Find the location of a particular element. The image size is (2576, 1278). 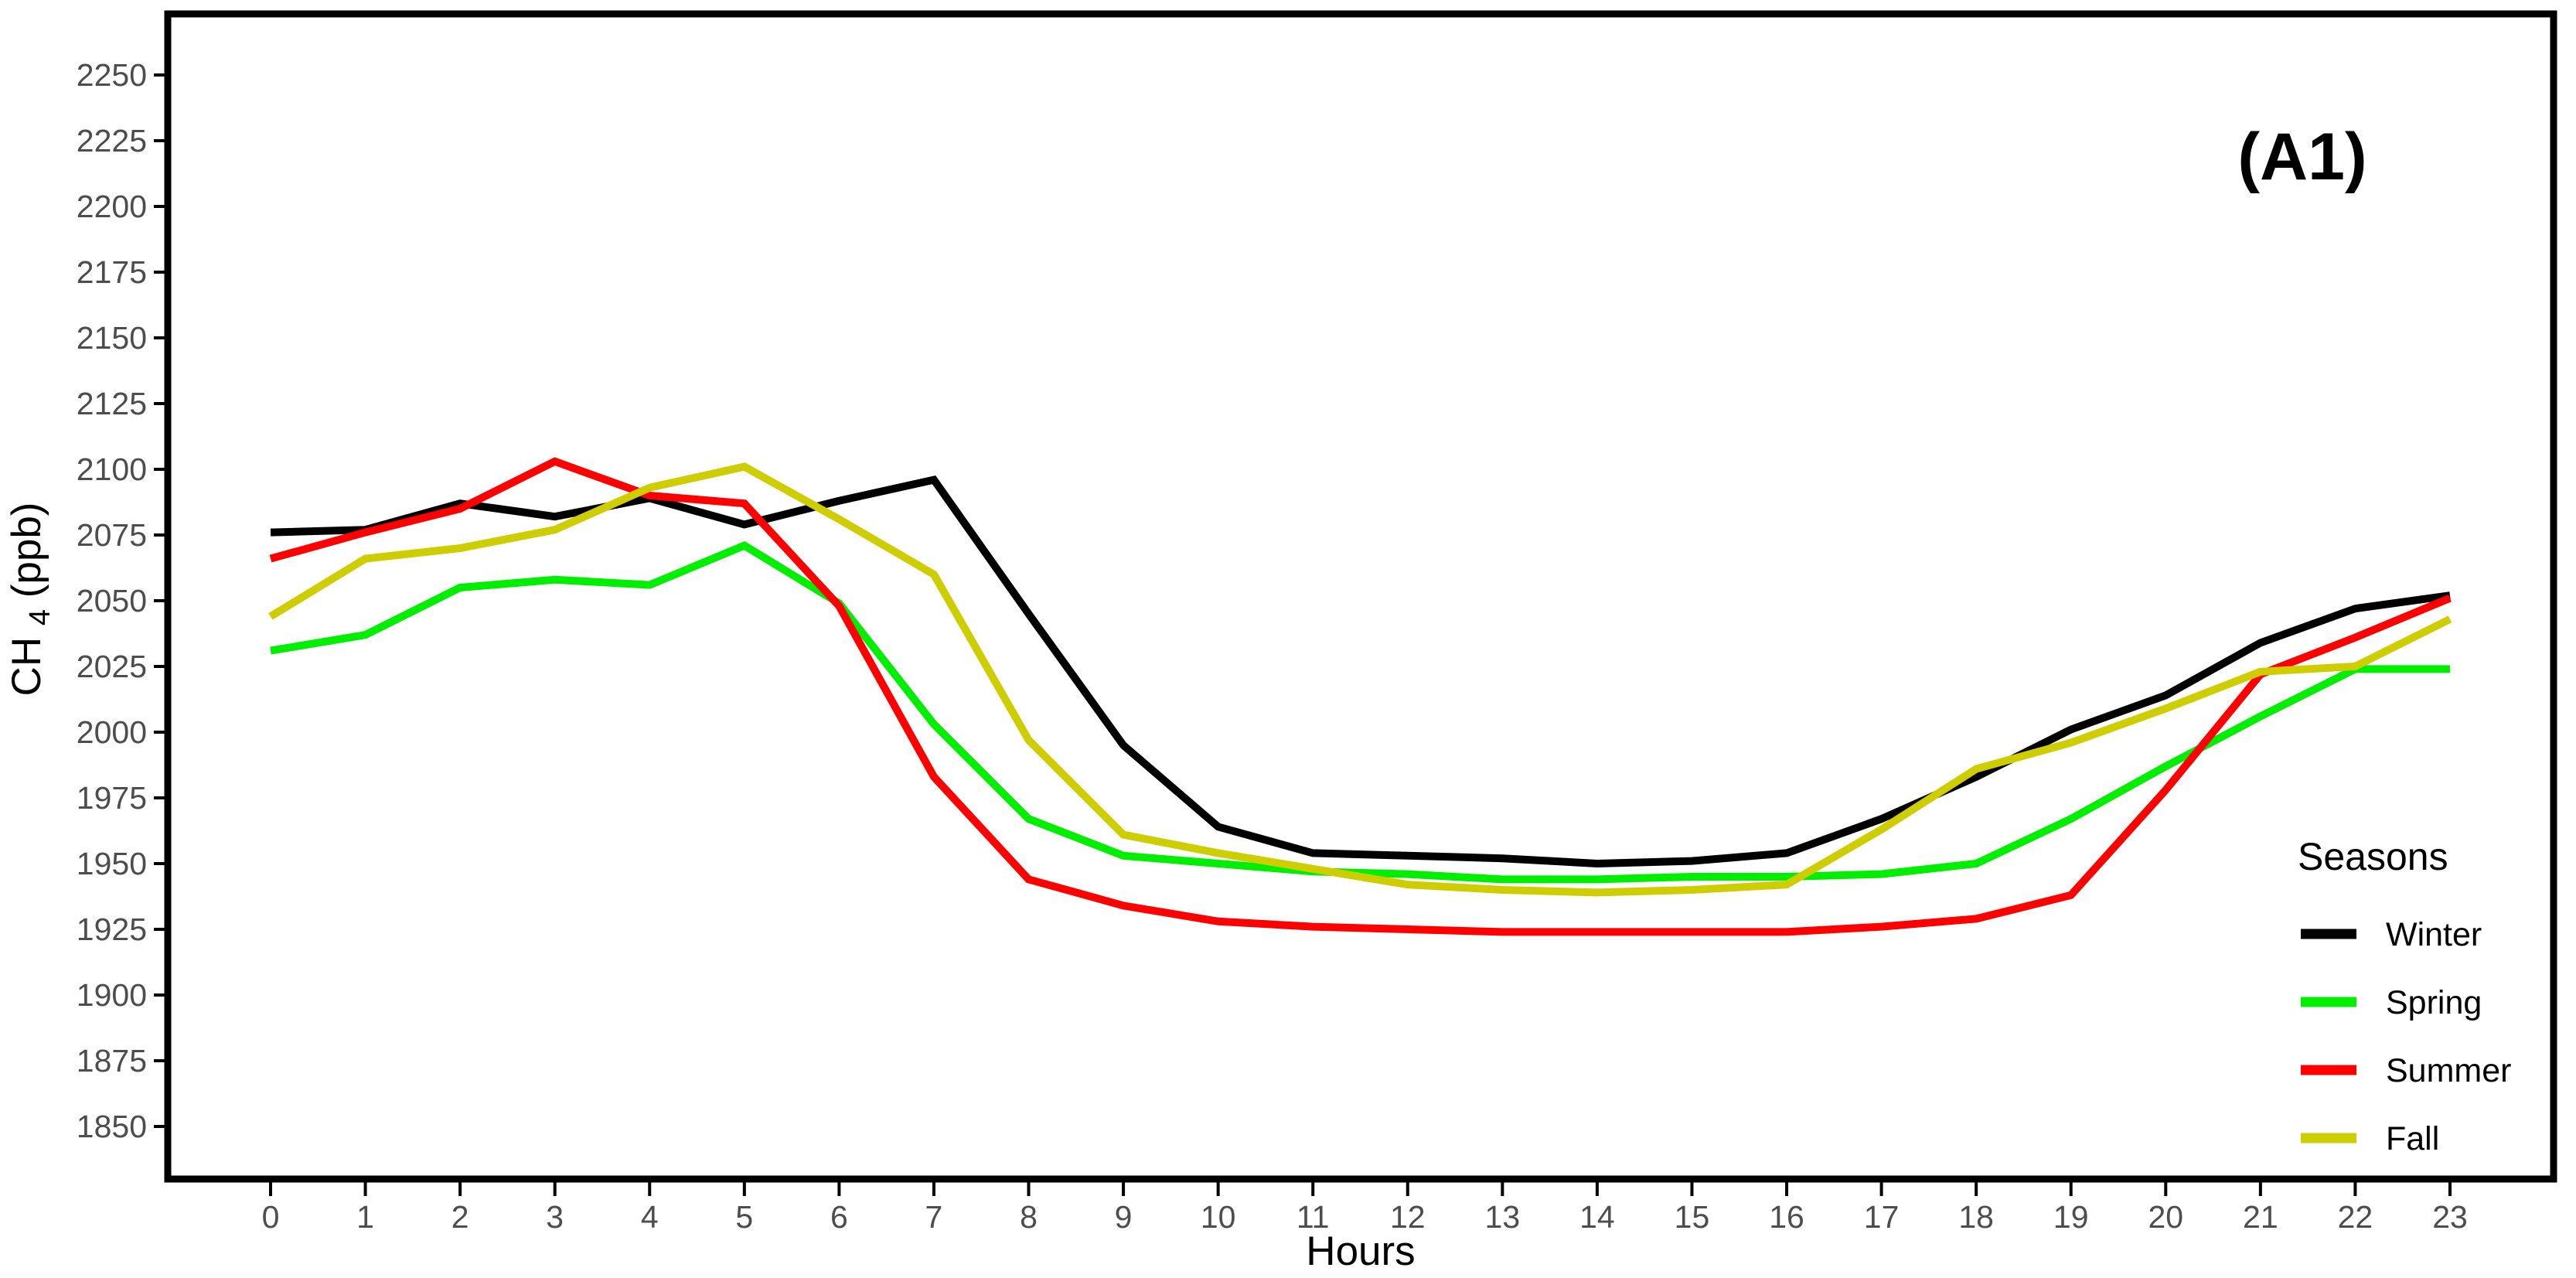

y-tick-label: 1850 is located at coordinates (112, 1126).